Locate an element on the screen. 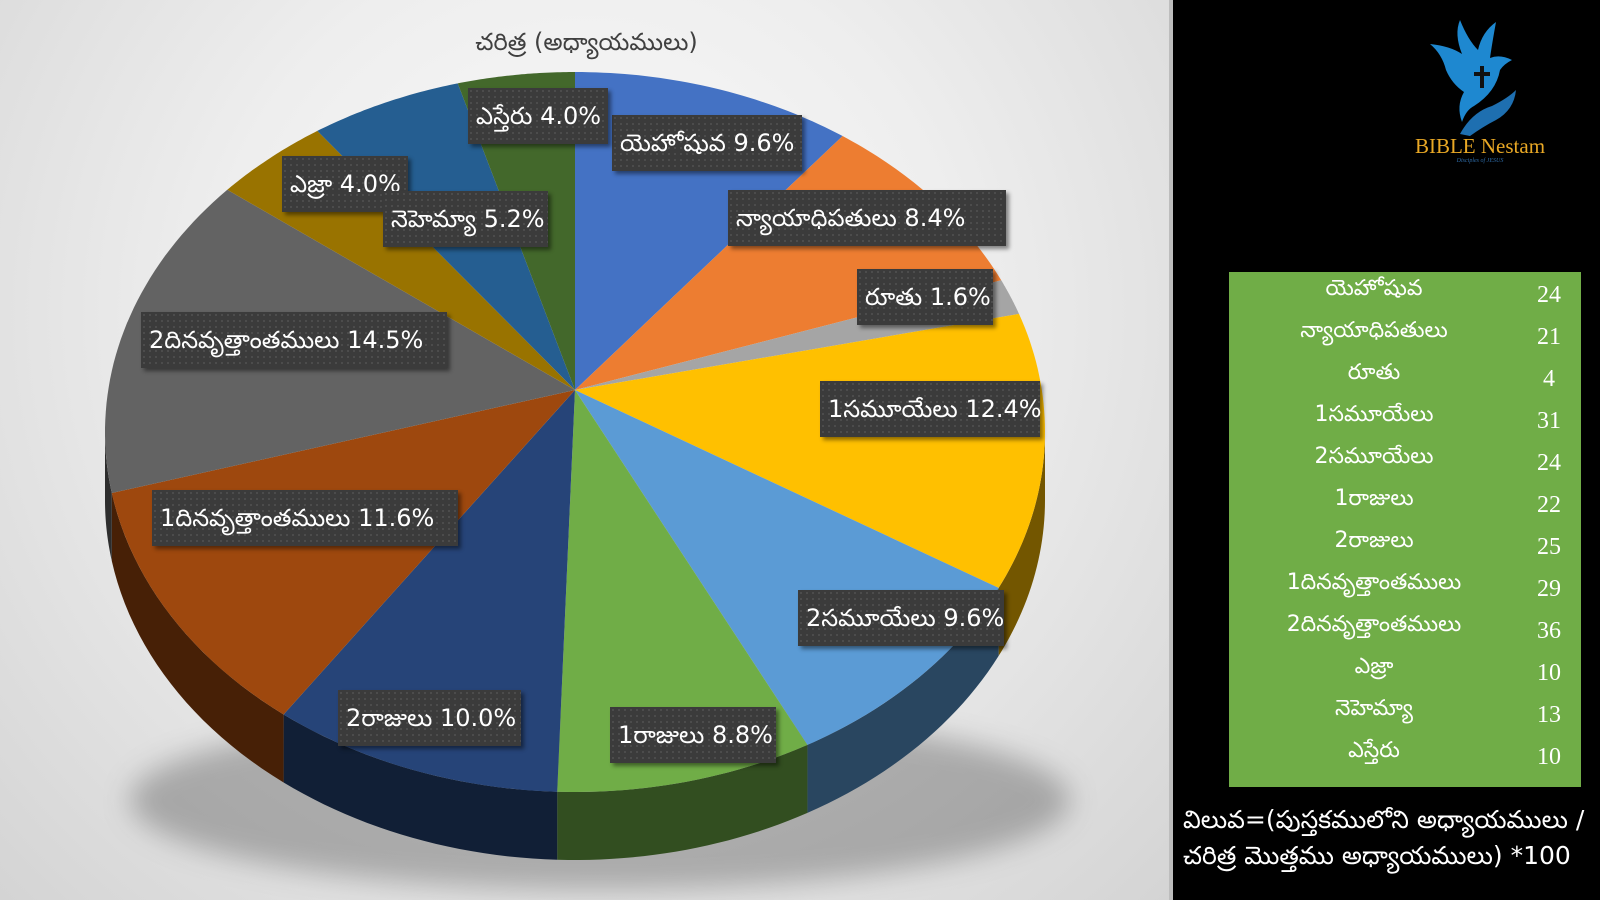 The image size is (1600, 900). book-name: నెహెమ్యా is located at coordinates (1374, 708).